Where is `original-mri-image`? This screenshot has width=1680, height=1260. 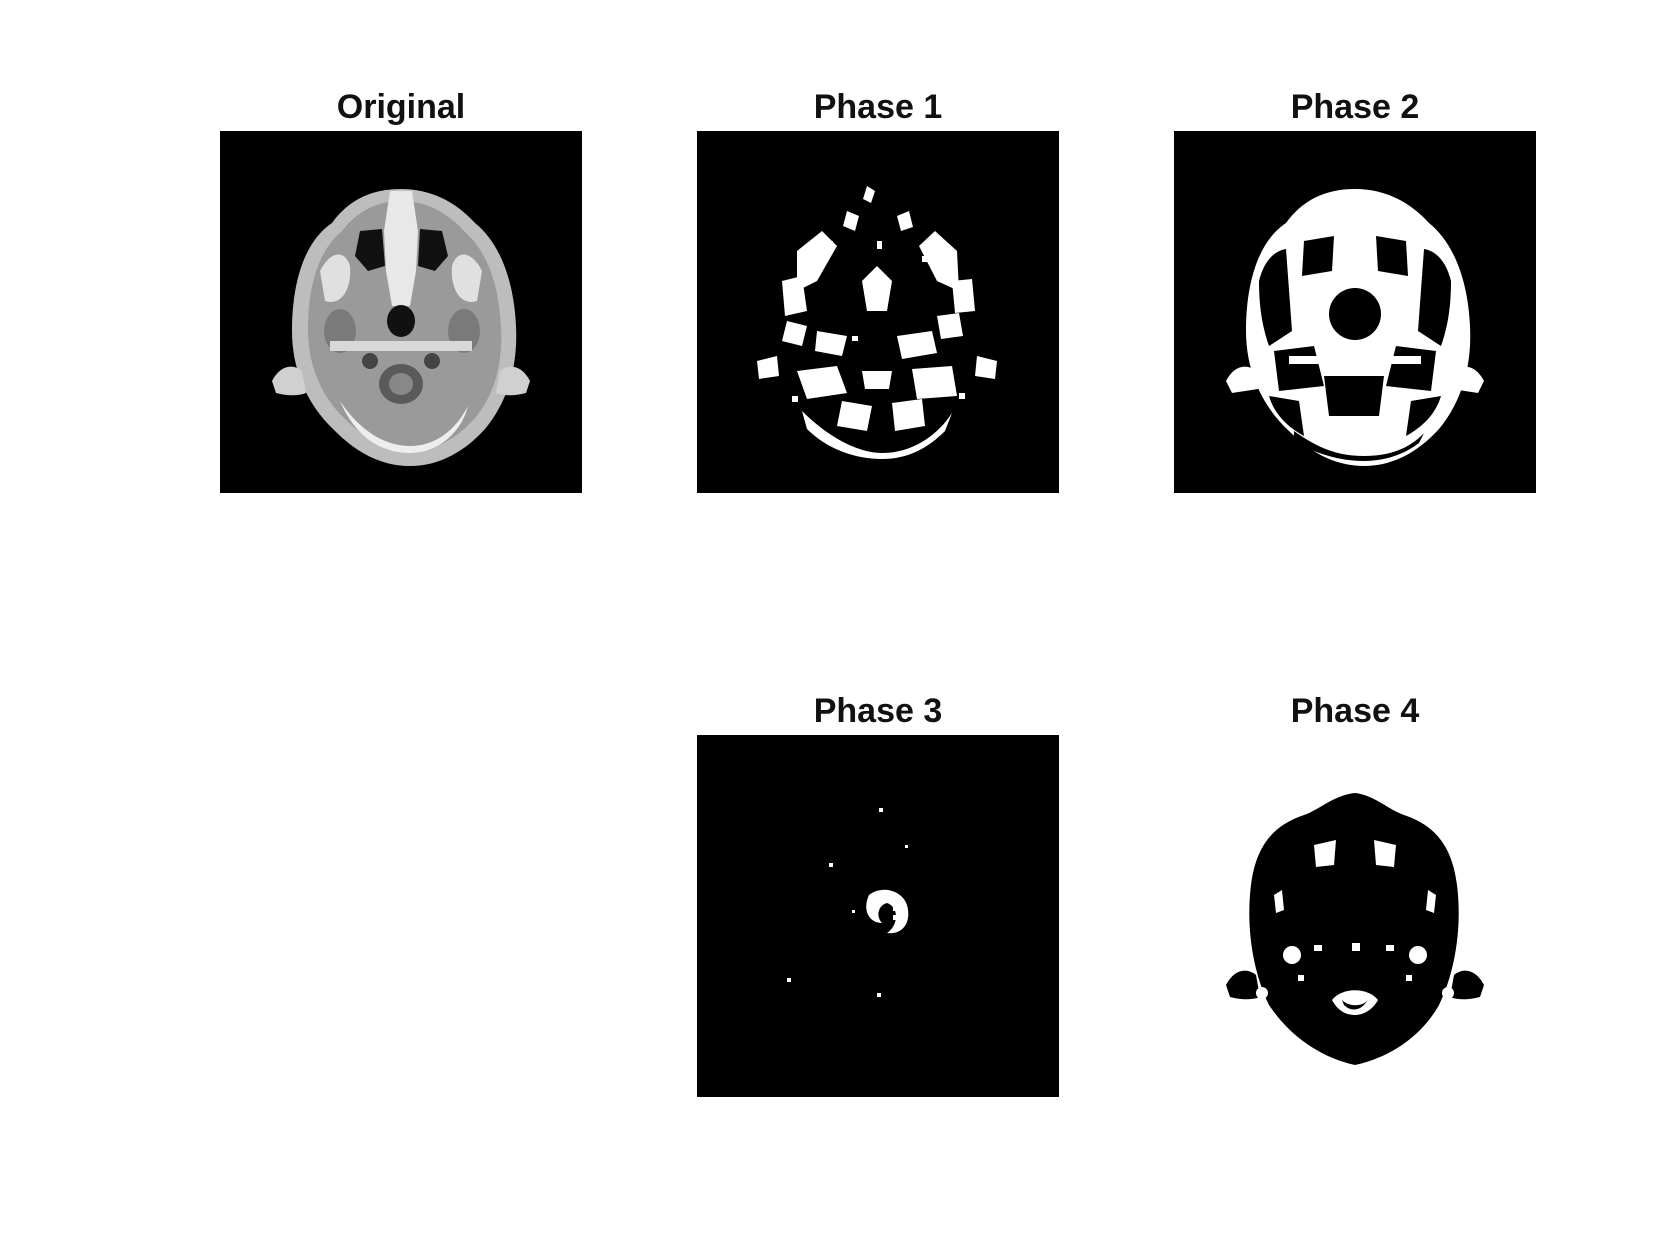 original-mri-image is located at coordinates (401, 312).